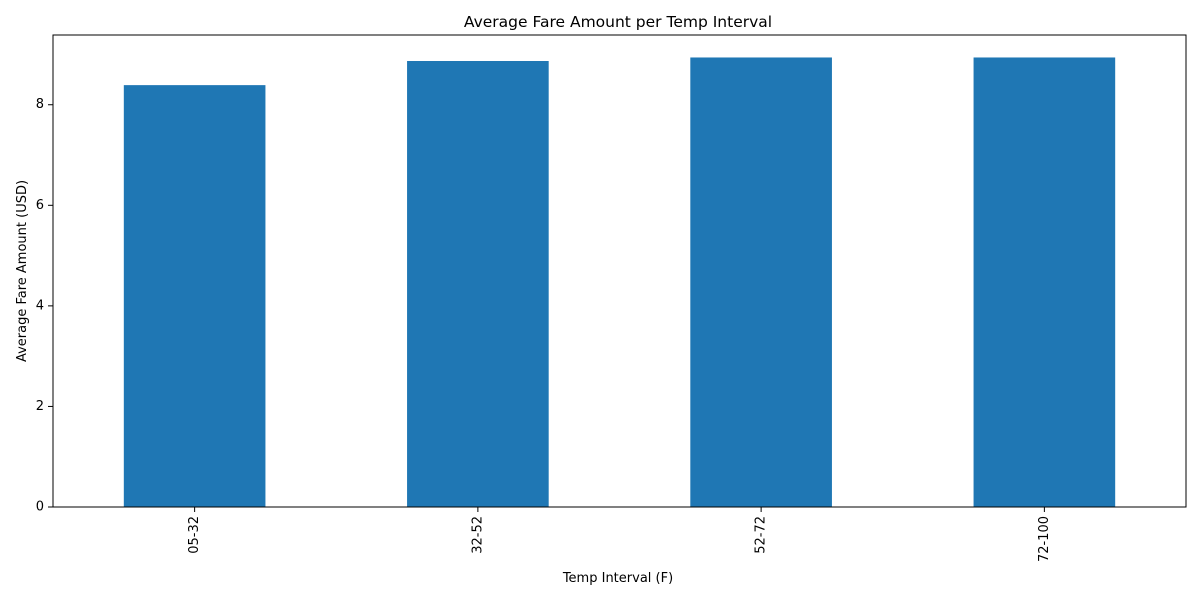  Describe the element at coordinates (618, 22) in the screenshot. I see `chart-title: Average Fare Amount per Temp Interval` at that location.